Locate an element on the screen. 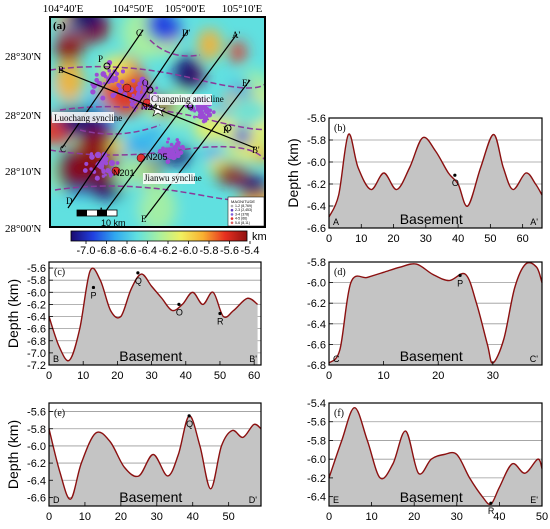 The width and height of the screenshot is (550, 529). x-tick-label: 10 is located at coordinates (83, 376).